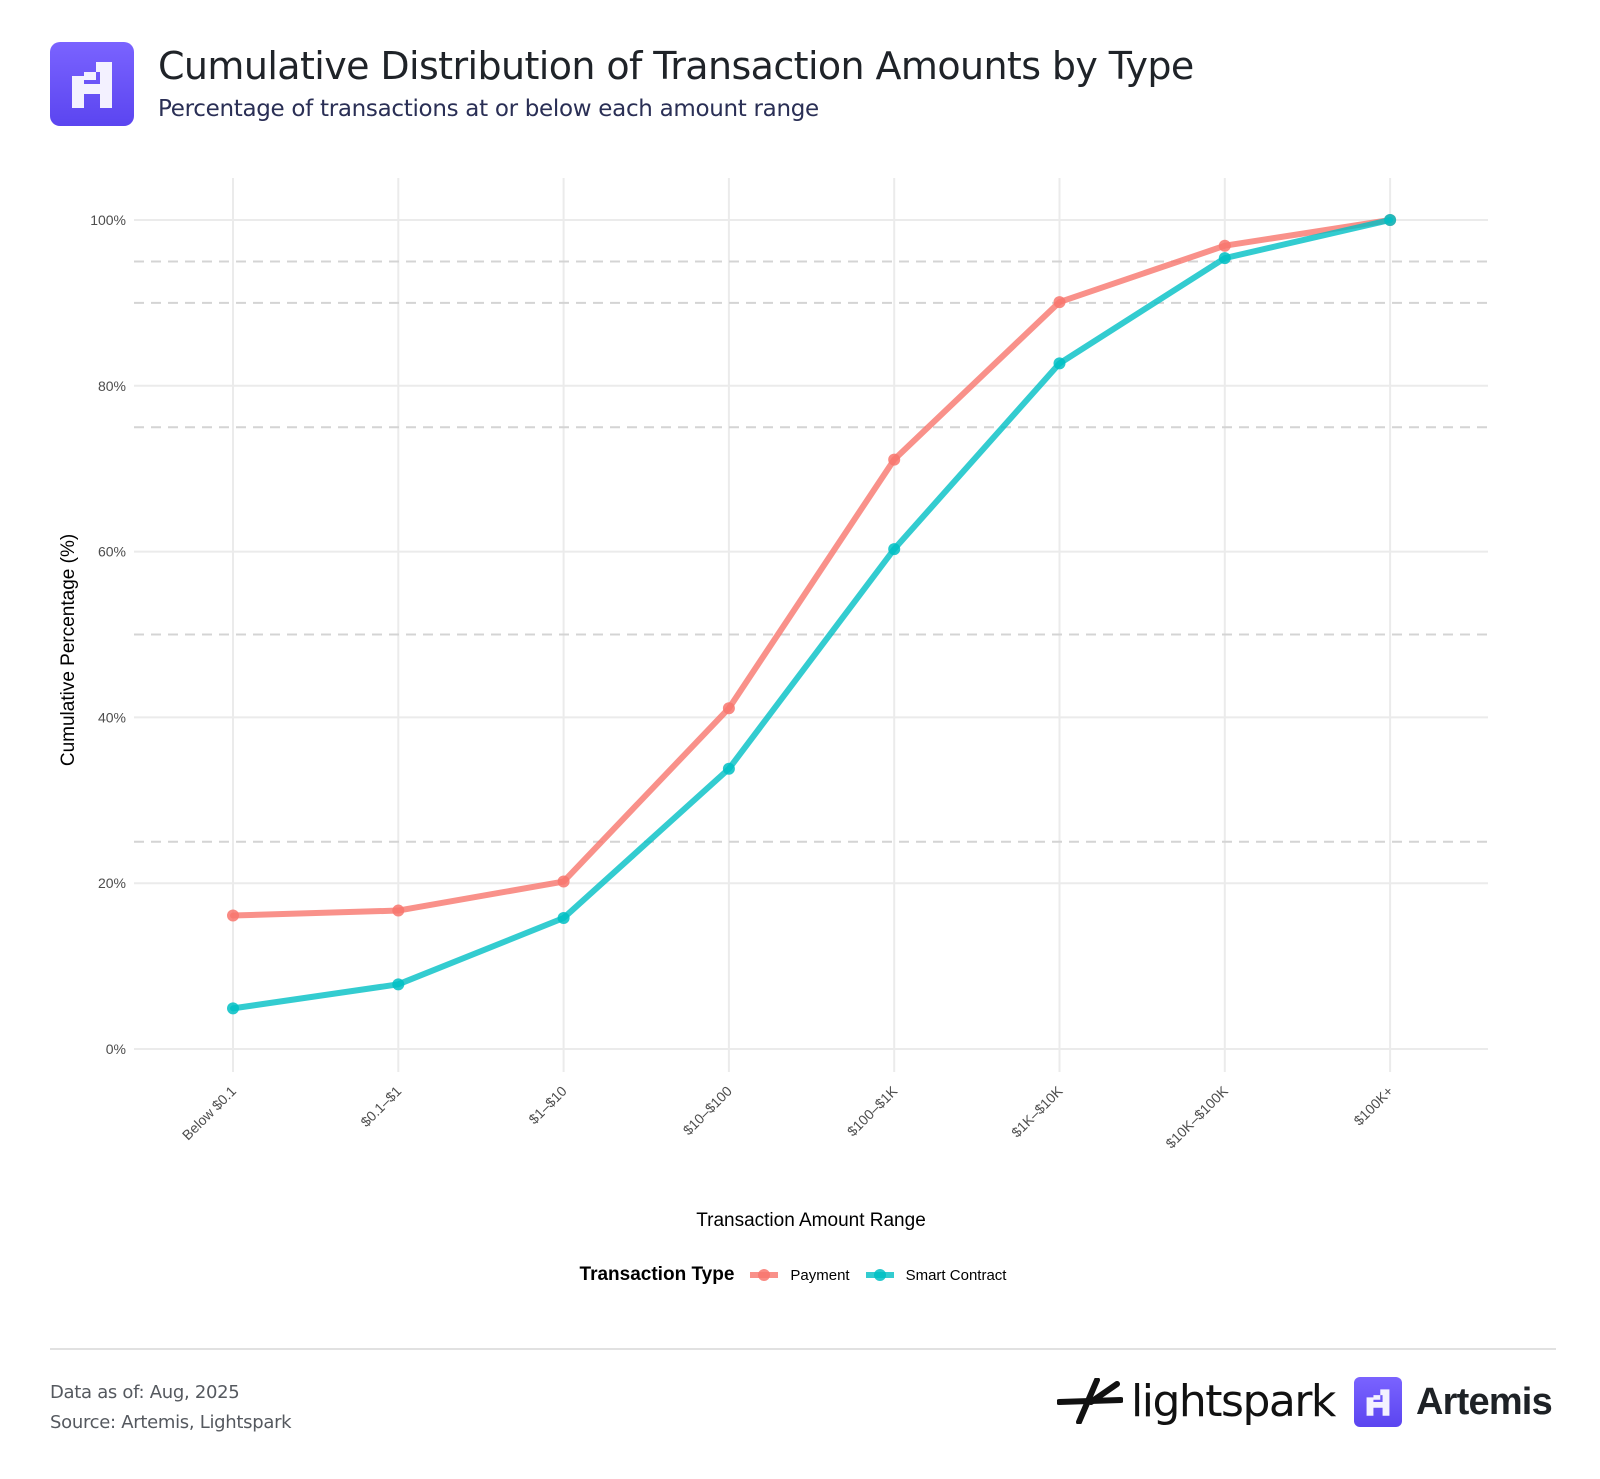 This screenshot has height=1479, width=1600. Describe the element at coordinates (112, 717) in the screenshot. I see `y-tick-label: 40%` at that location.